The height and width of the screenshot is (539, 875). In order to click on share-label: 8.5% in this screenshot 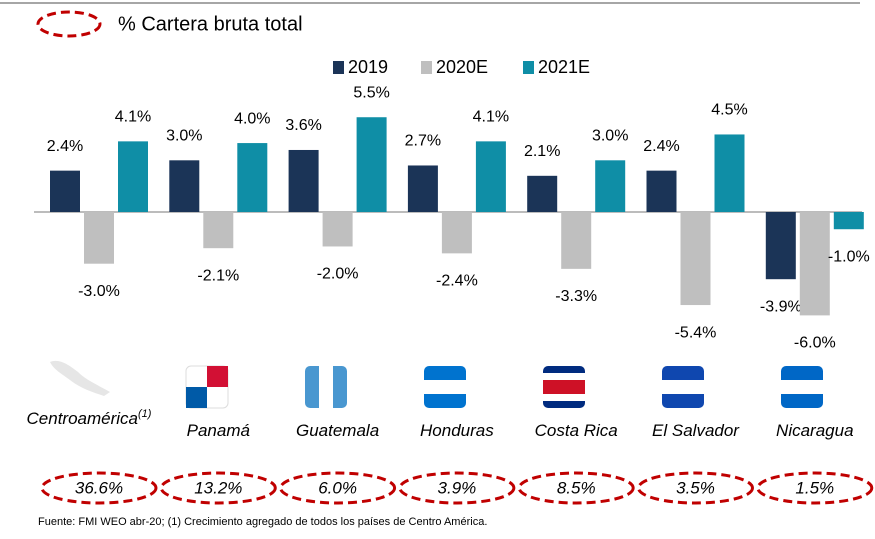, I will do `click(576, 487)`.